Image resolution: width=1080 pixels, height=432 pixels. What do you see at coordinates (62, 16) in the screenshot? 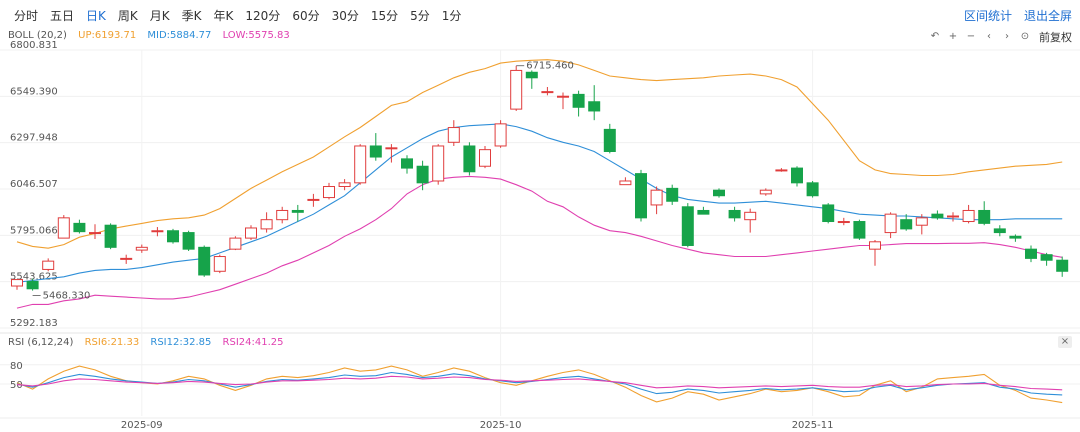
I see `tab-1: 五日` at bounding box center [62, 16].